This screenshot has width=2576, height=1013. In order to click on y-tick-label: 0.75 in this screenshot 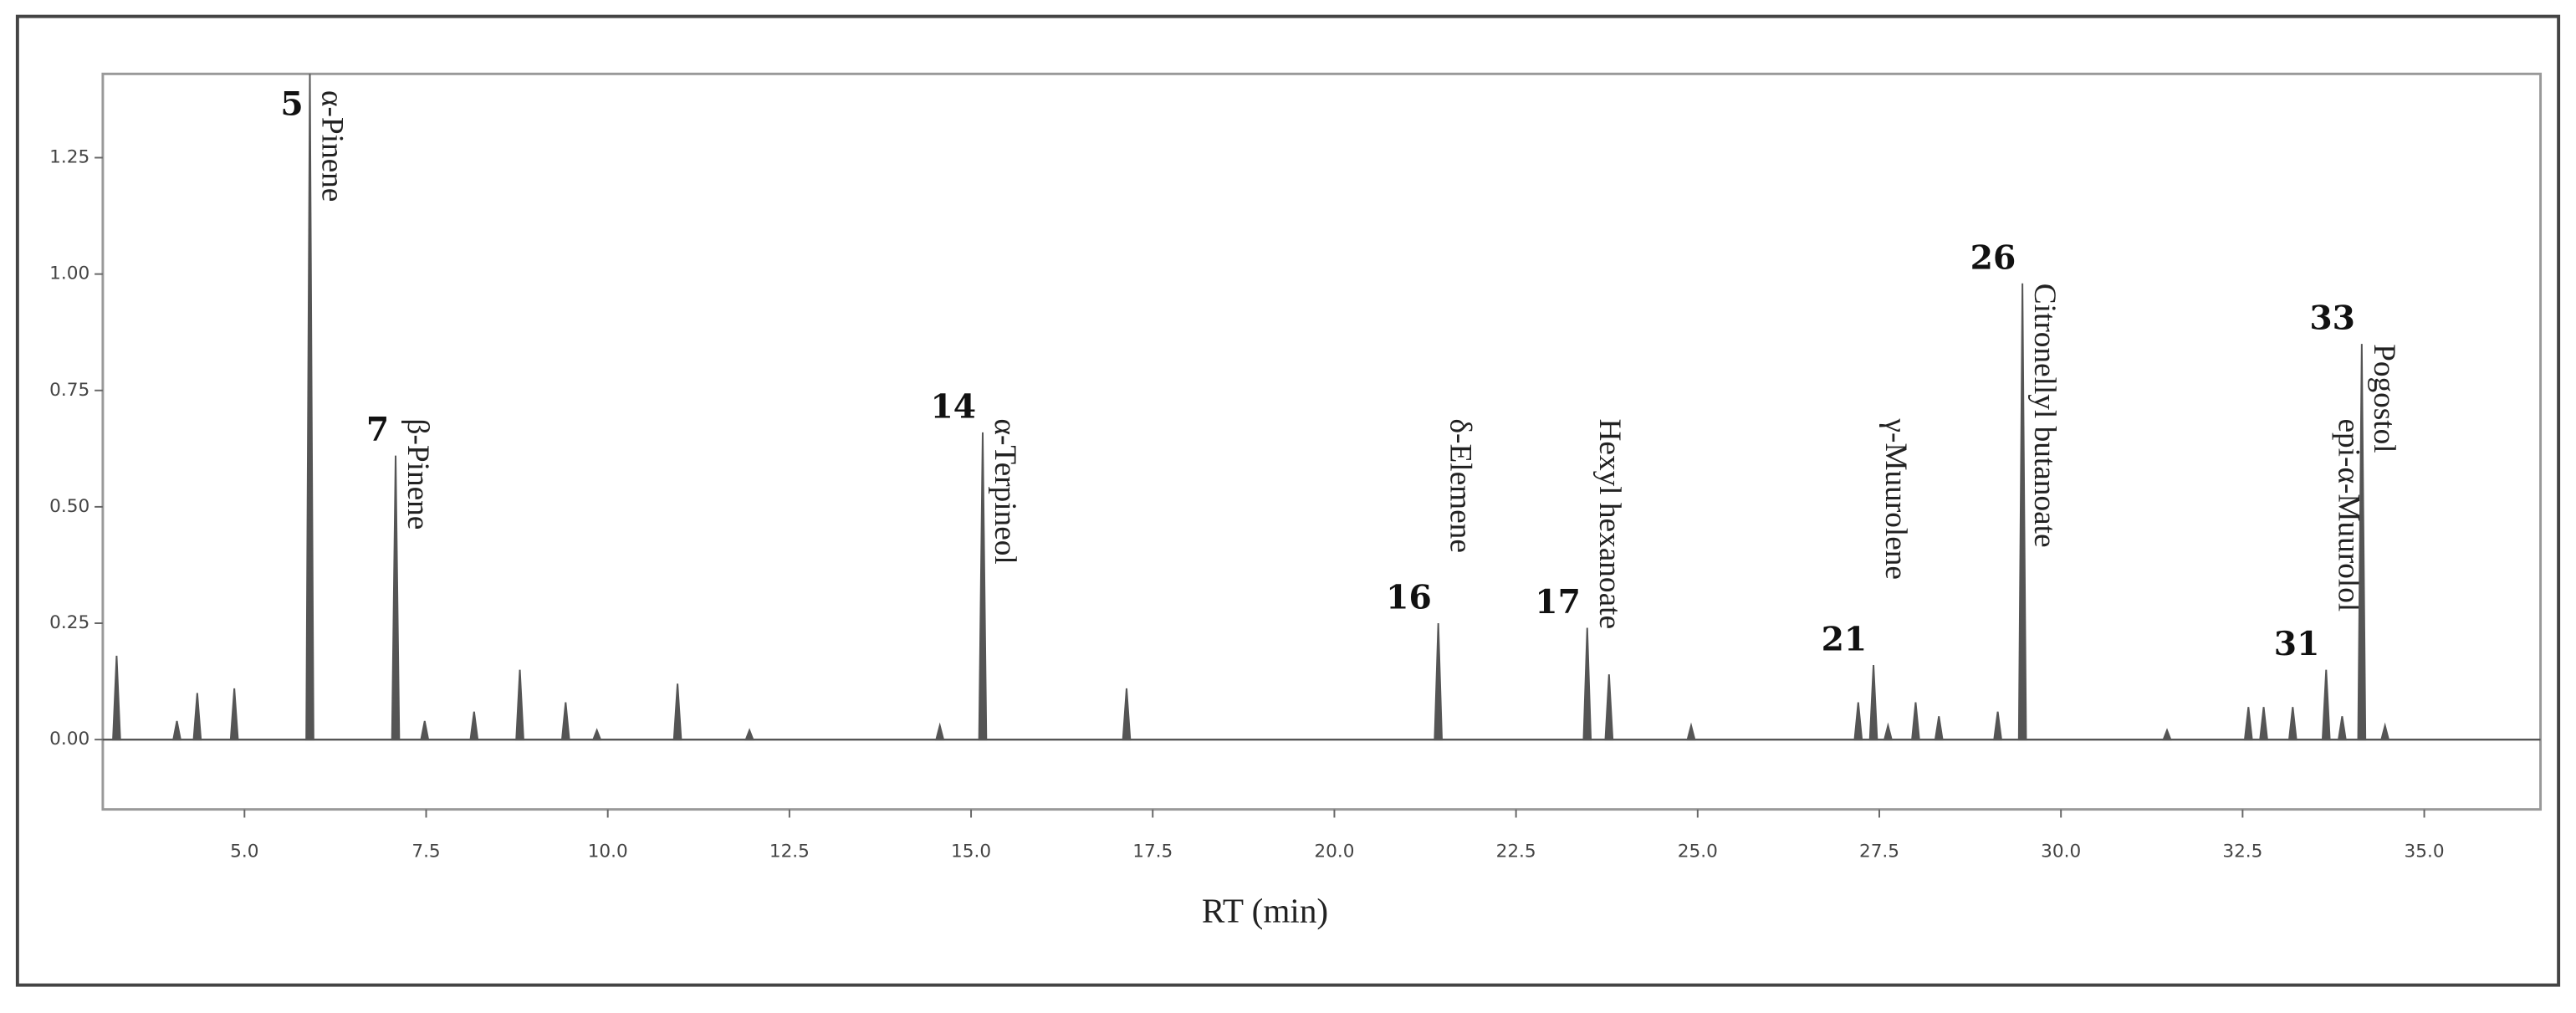, I will do `click(69, 390)`.